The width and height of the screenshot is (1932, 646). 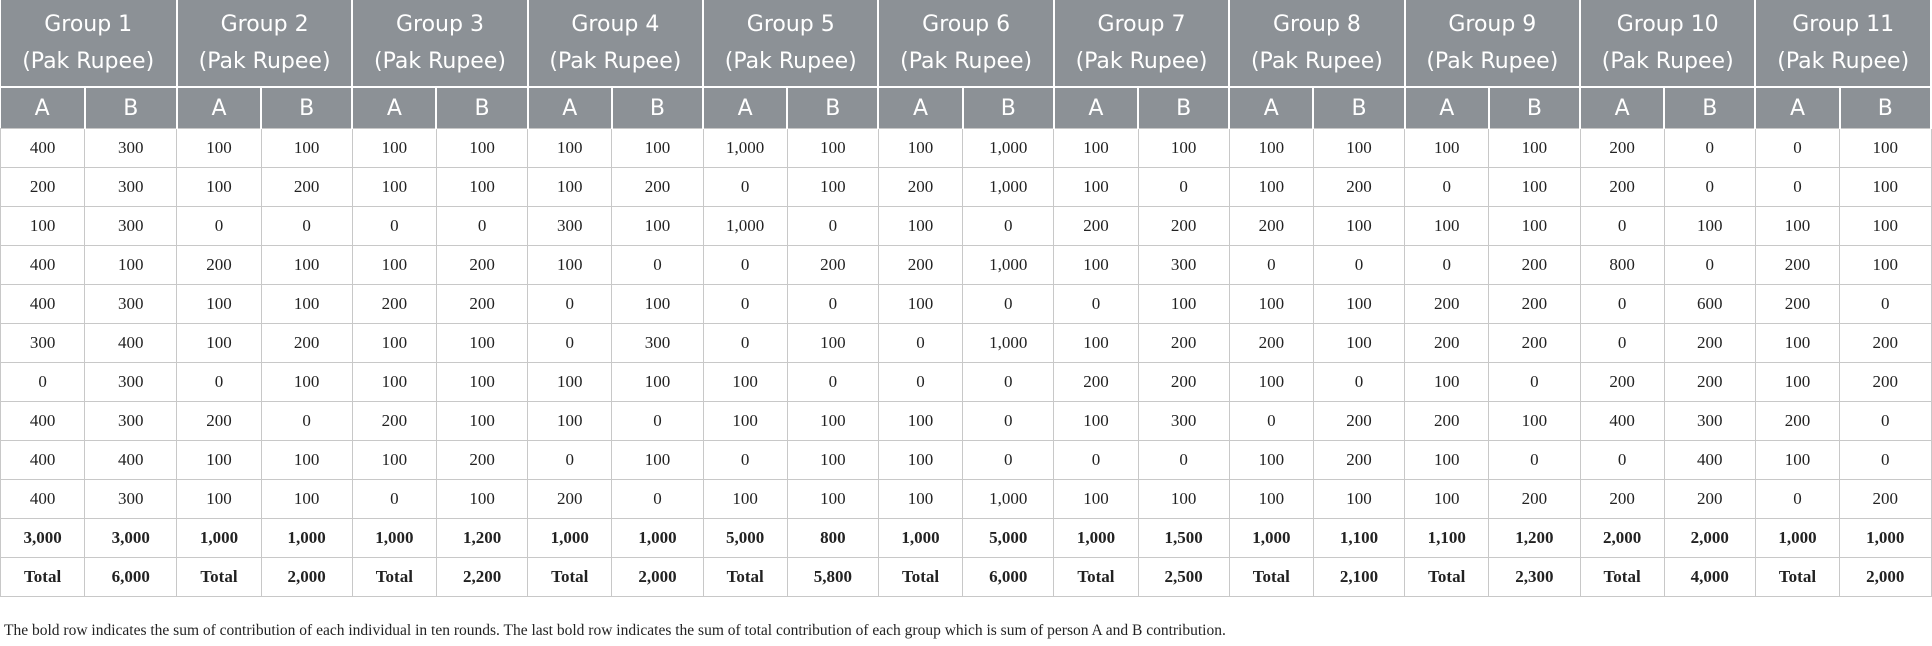 I want to click on sum-cell: 3,000, so click(x=131, y=538).